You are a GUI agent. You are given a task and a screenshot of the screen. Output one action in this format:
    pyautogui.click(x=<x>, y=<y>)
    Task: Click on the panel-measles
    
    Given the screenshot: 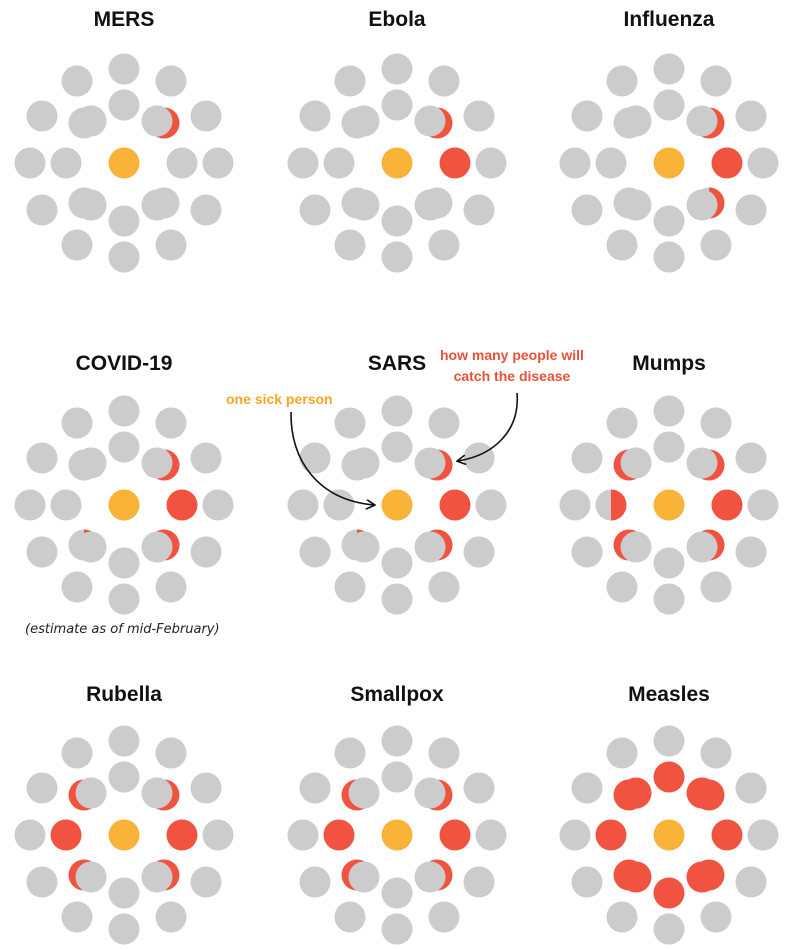 What is the action you would take?
    pyautogui.click(x=669, y=835)
    